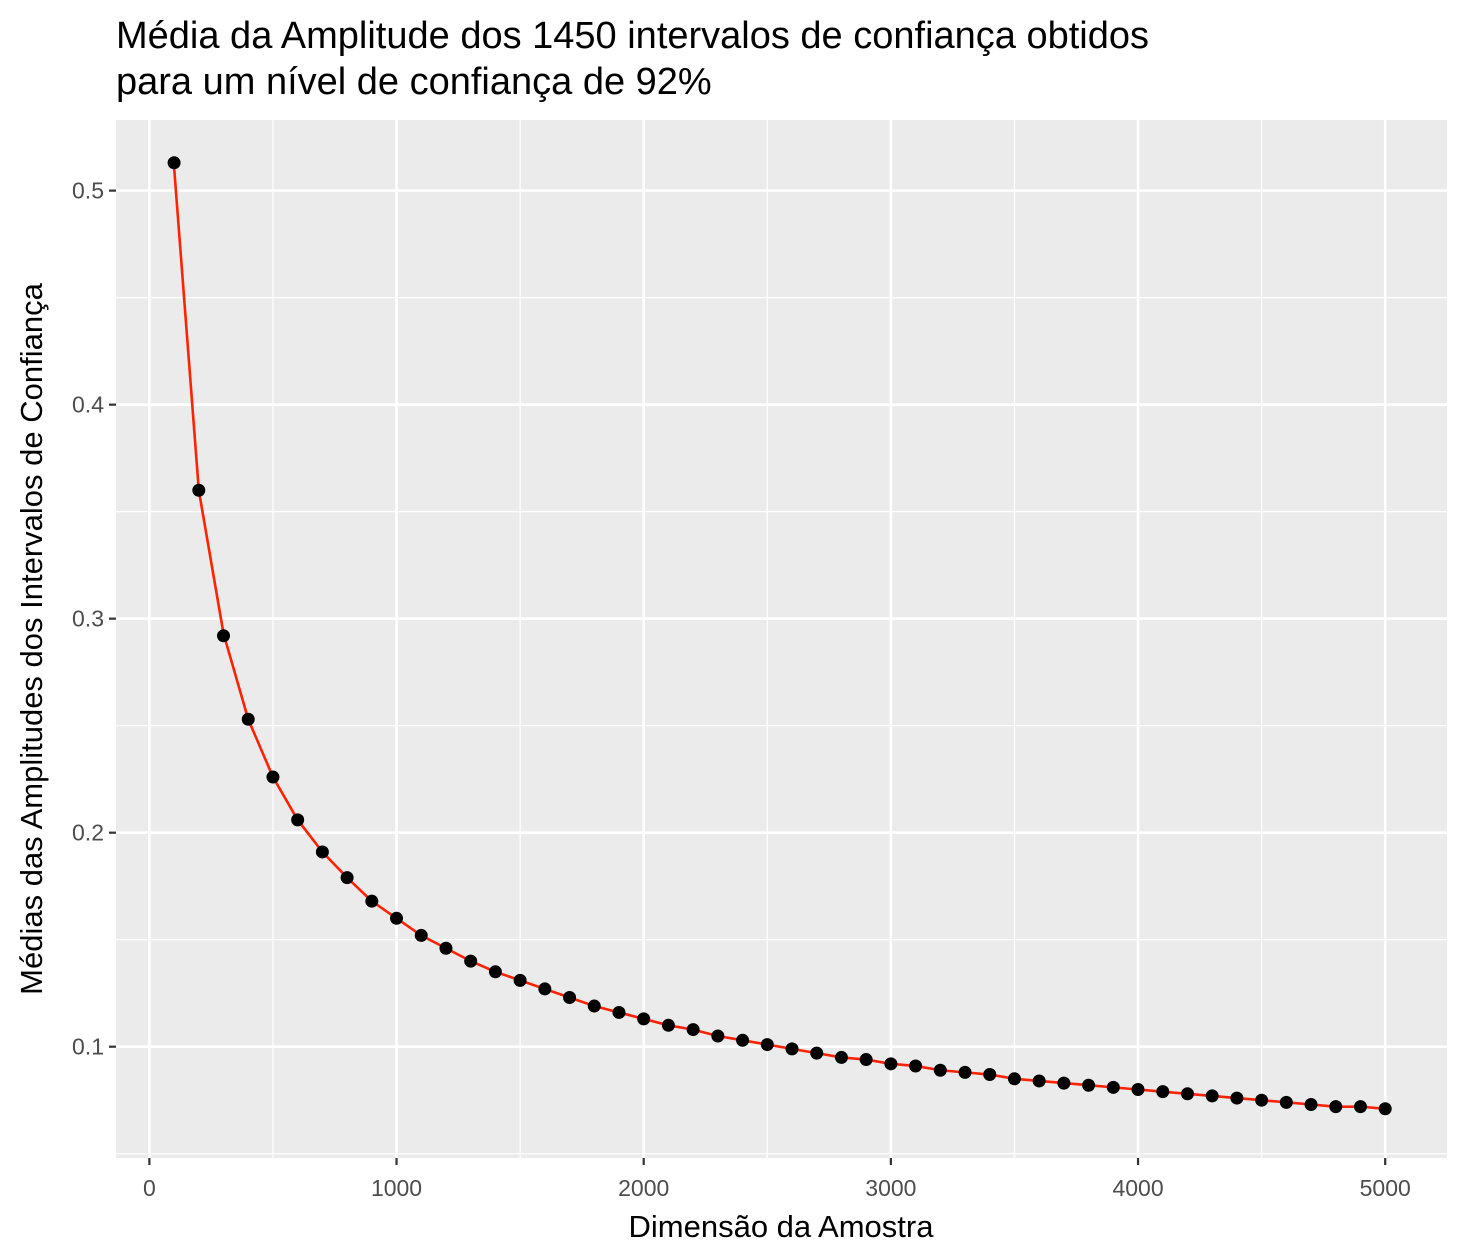  What do you see at coordinates (1137, 1188) in the screenshot?
I see `x-tick-label: 4000` at bounding box center [1137, 1188].